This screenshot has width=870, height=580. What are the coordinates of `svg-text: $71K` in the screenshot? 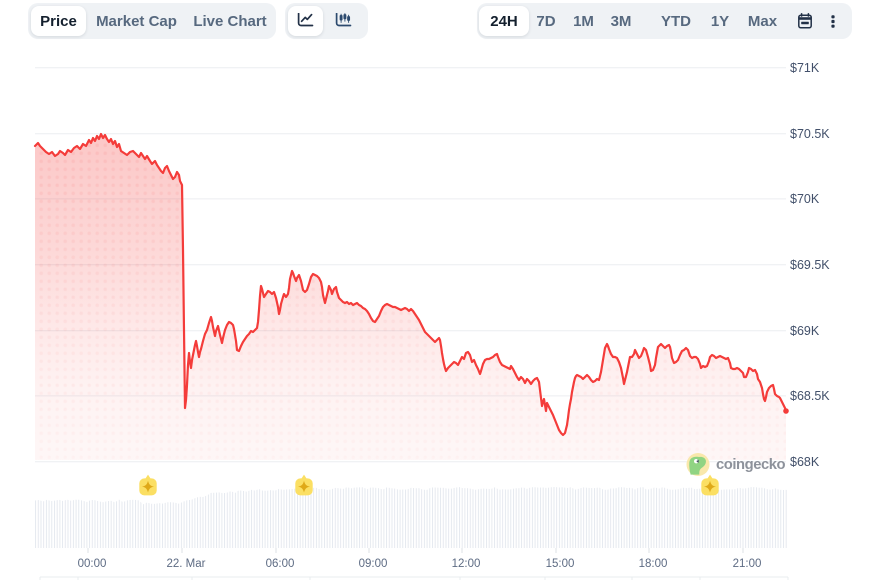 It's located at (805, 68).